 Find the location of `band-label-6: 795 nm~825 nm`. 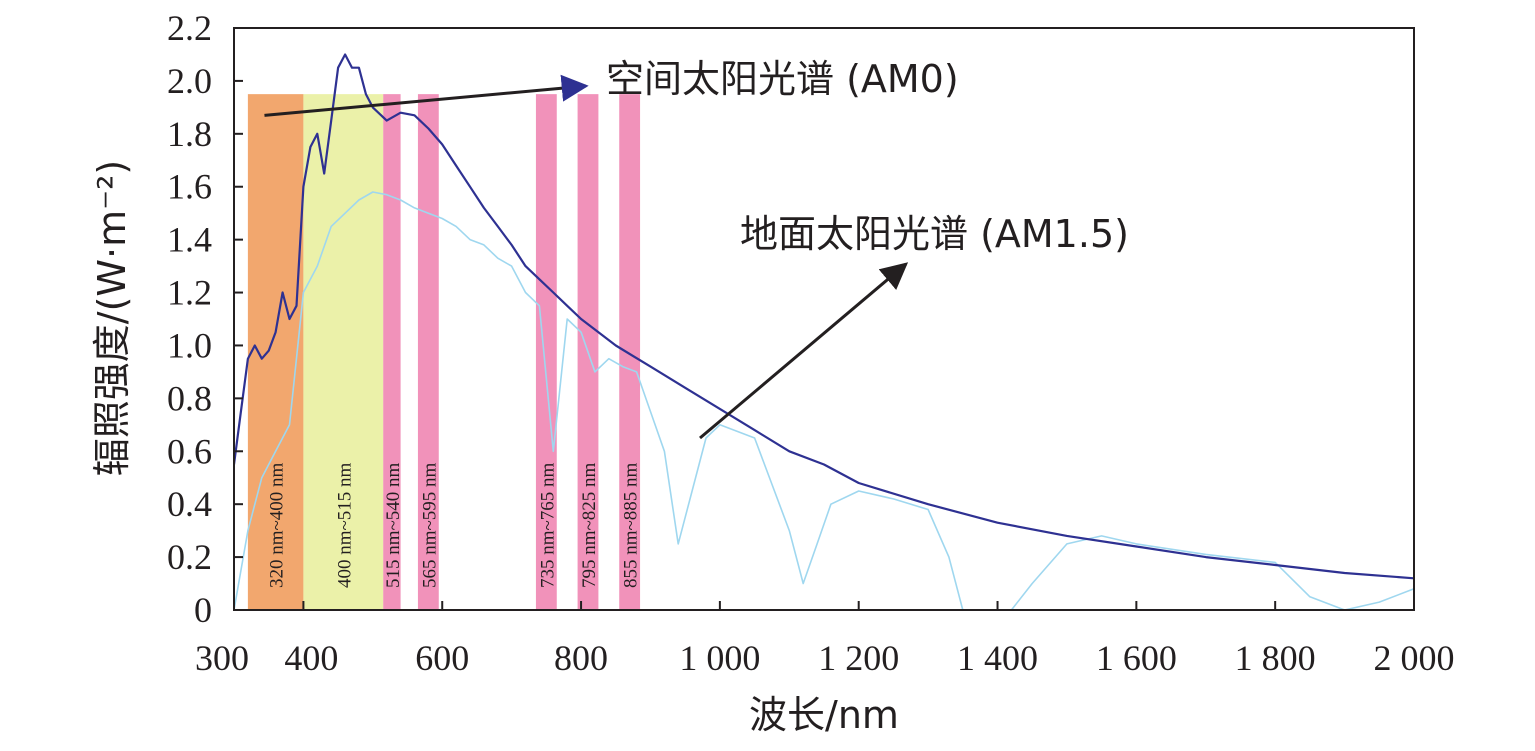

band-label-6: 795 nm~825 nm is located at coordinates (589, 525).